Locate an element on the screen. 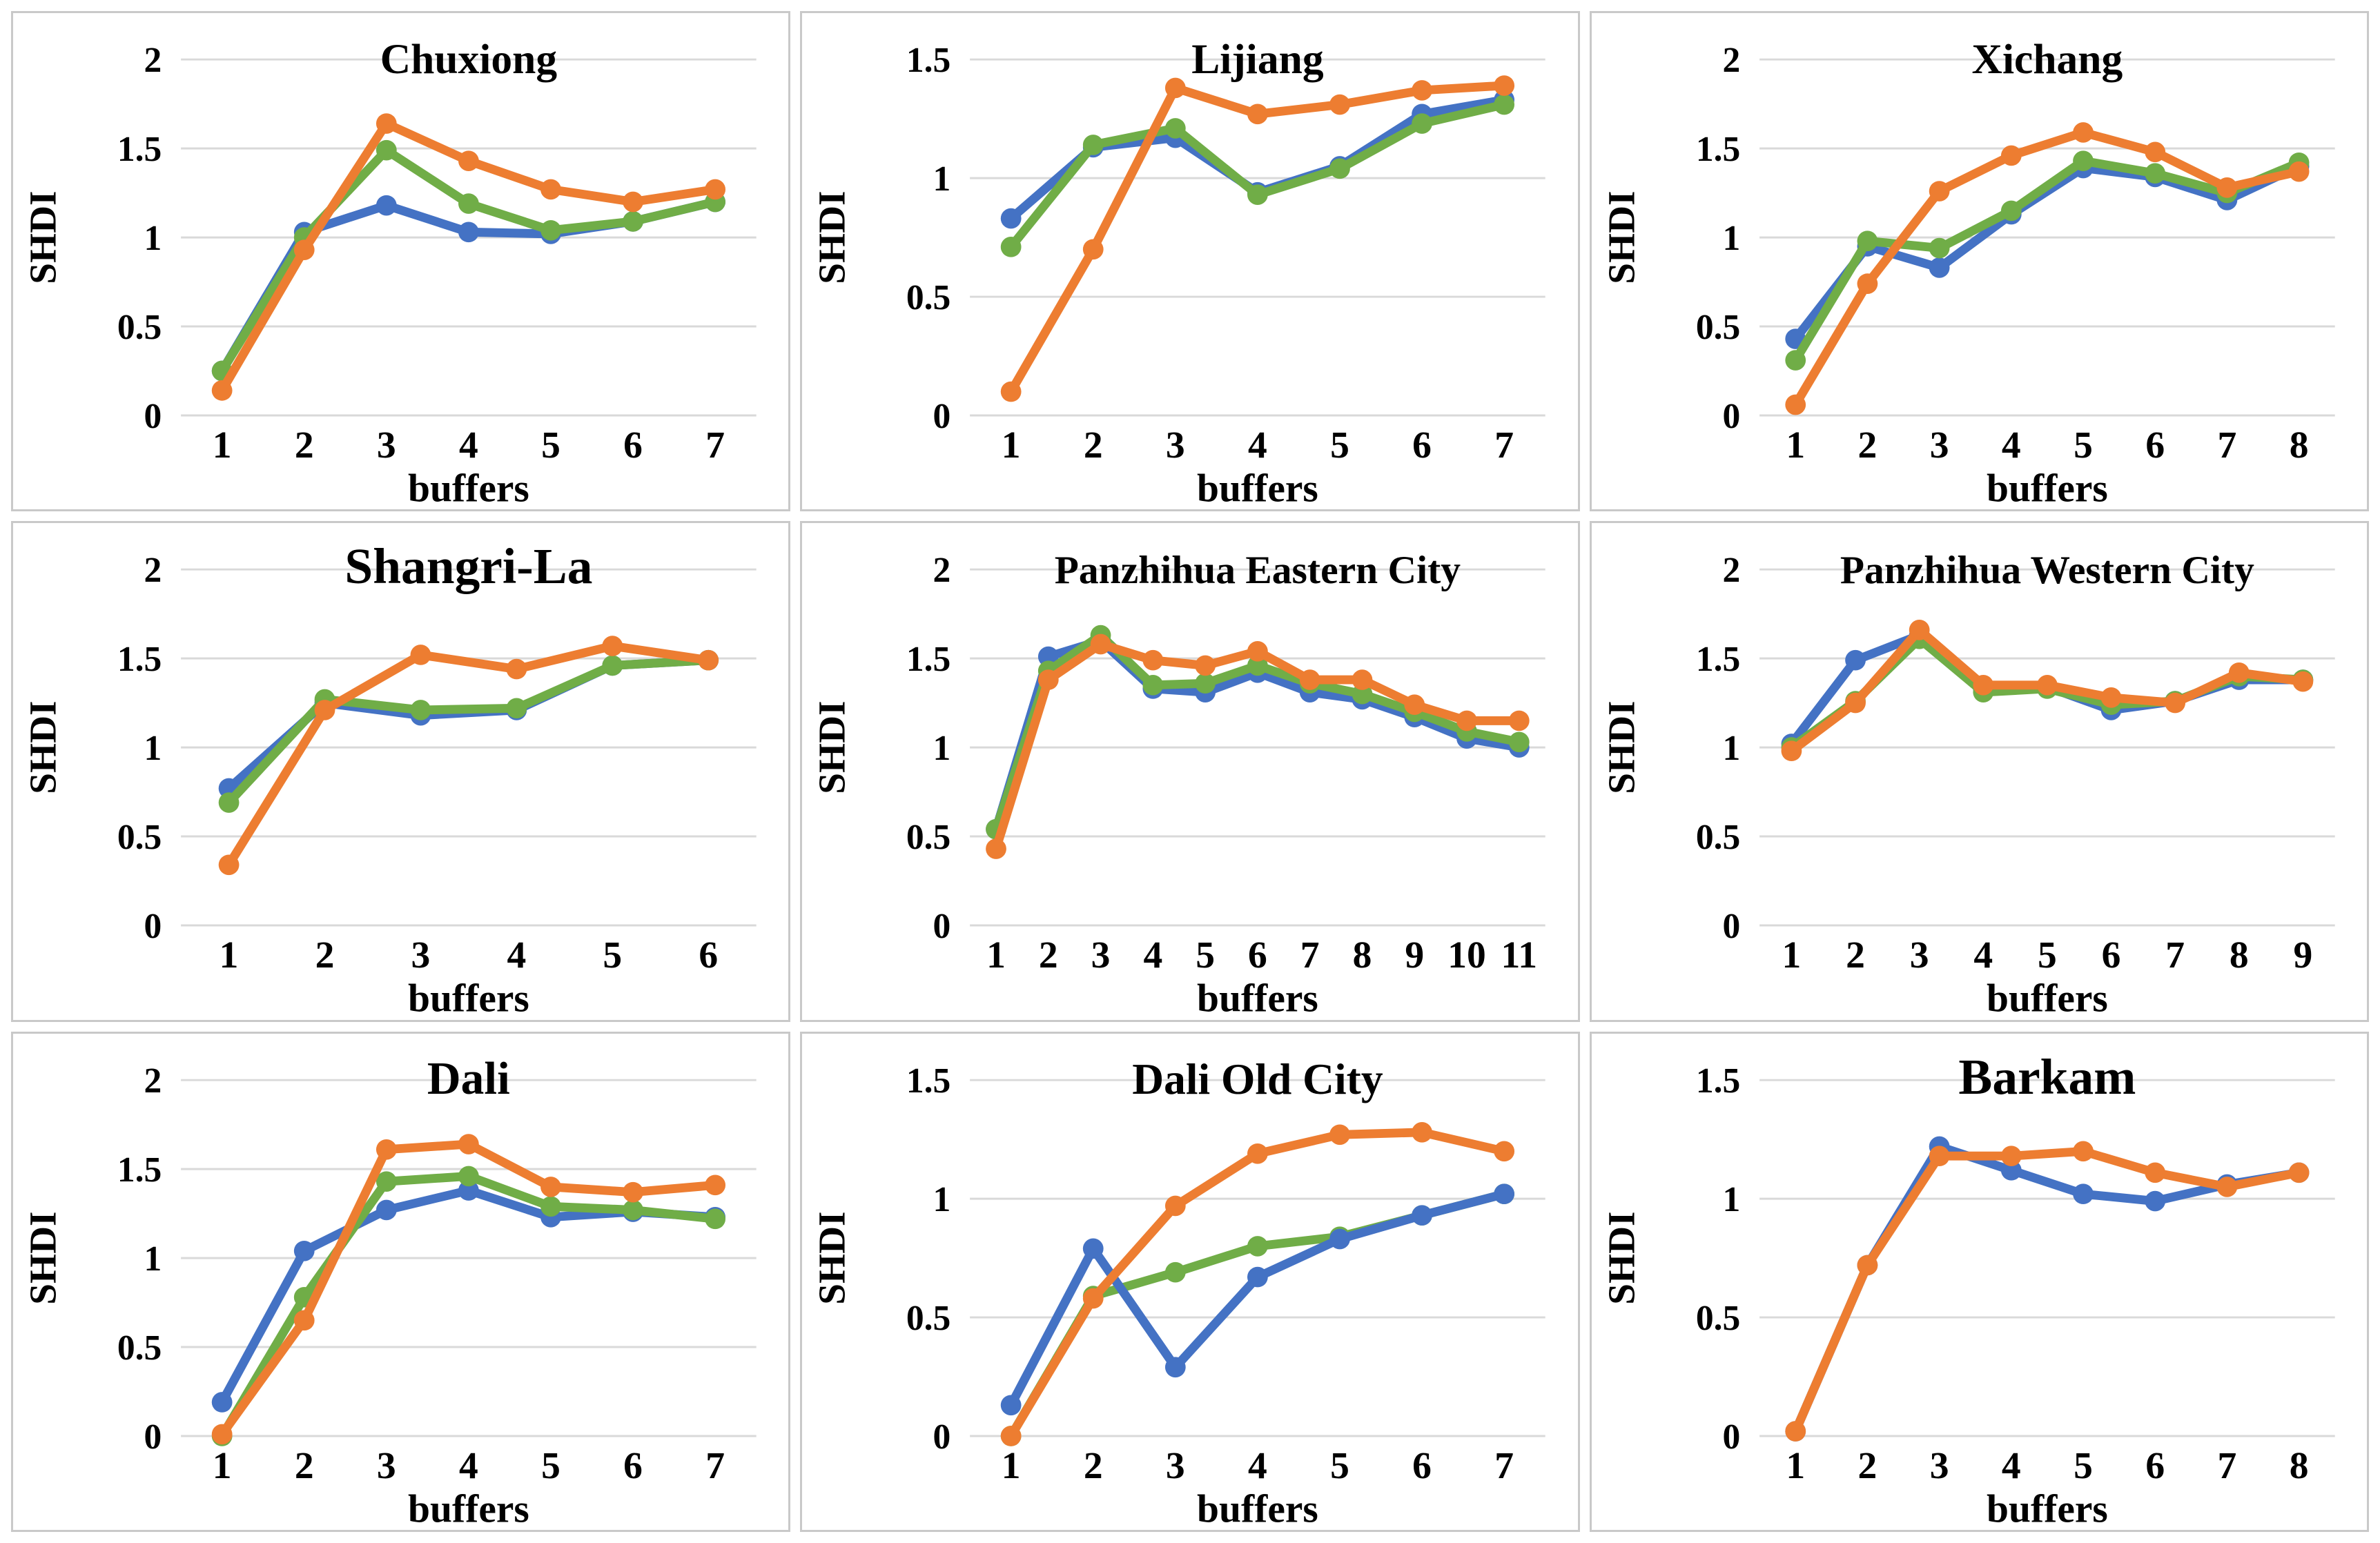 The image size is (2380, 1543). chart-shangri-la: 0 0.5 1 1.5 2 1 2 3 4 5 6 buffers SHDI Shangri-La is located at coordinates (389, 779).